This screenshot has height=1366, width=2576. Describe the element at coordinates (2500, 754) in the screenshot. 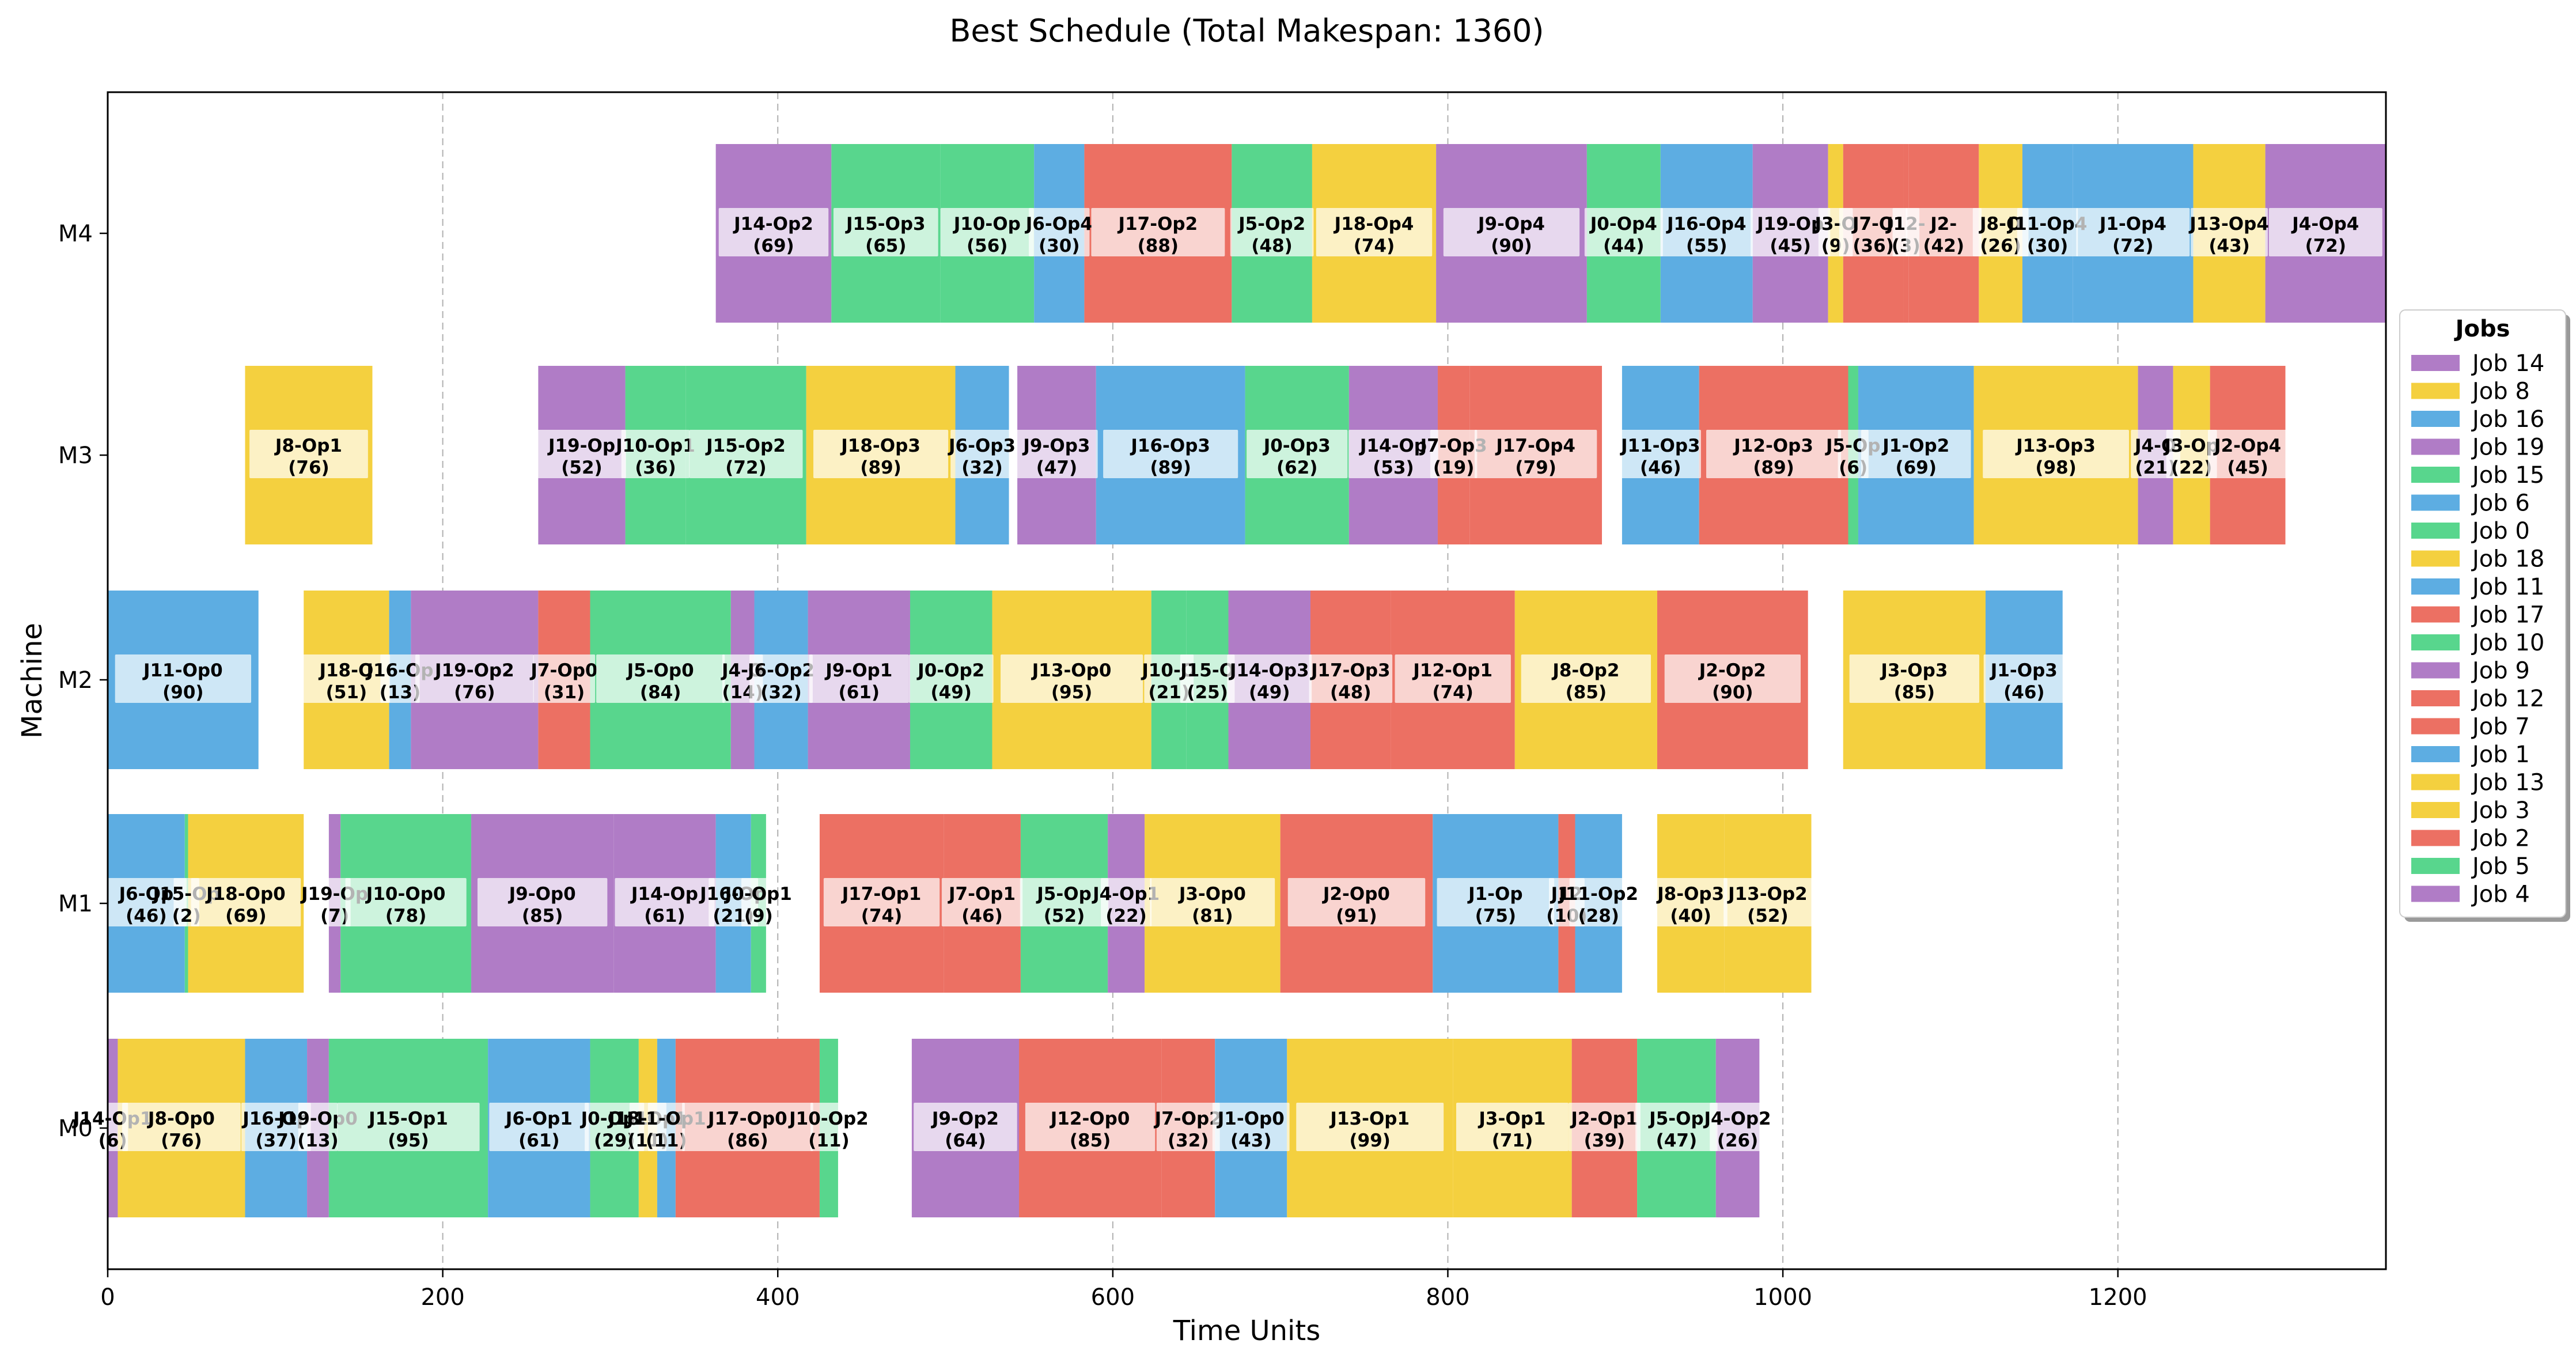

I see `legend-entry-label: Job 1` at that location.